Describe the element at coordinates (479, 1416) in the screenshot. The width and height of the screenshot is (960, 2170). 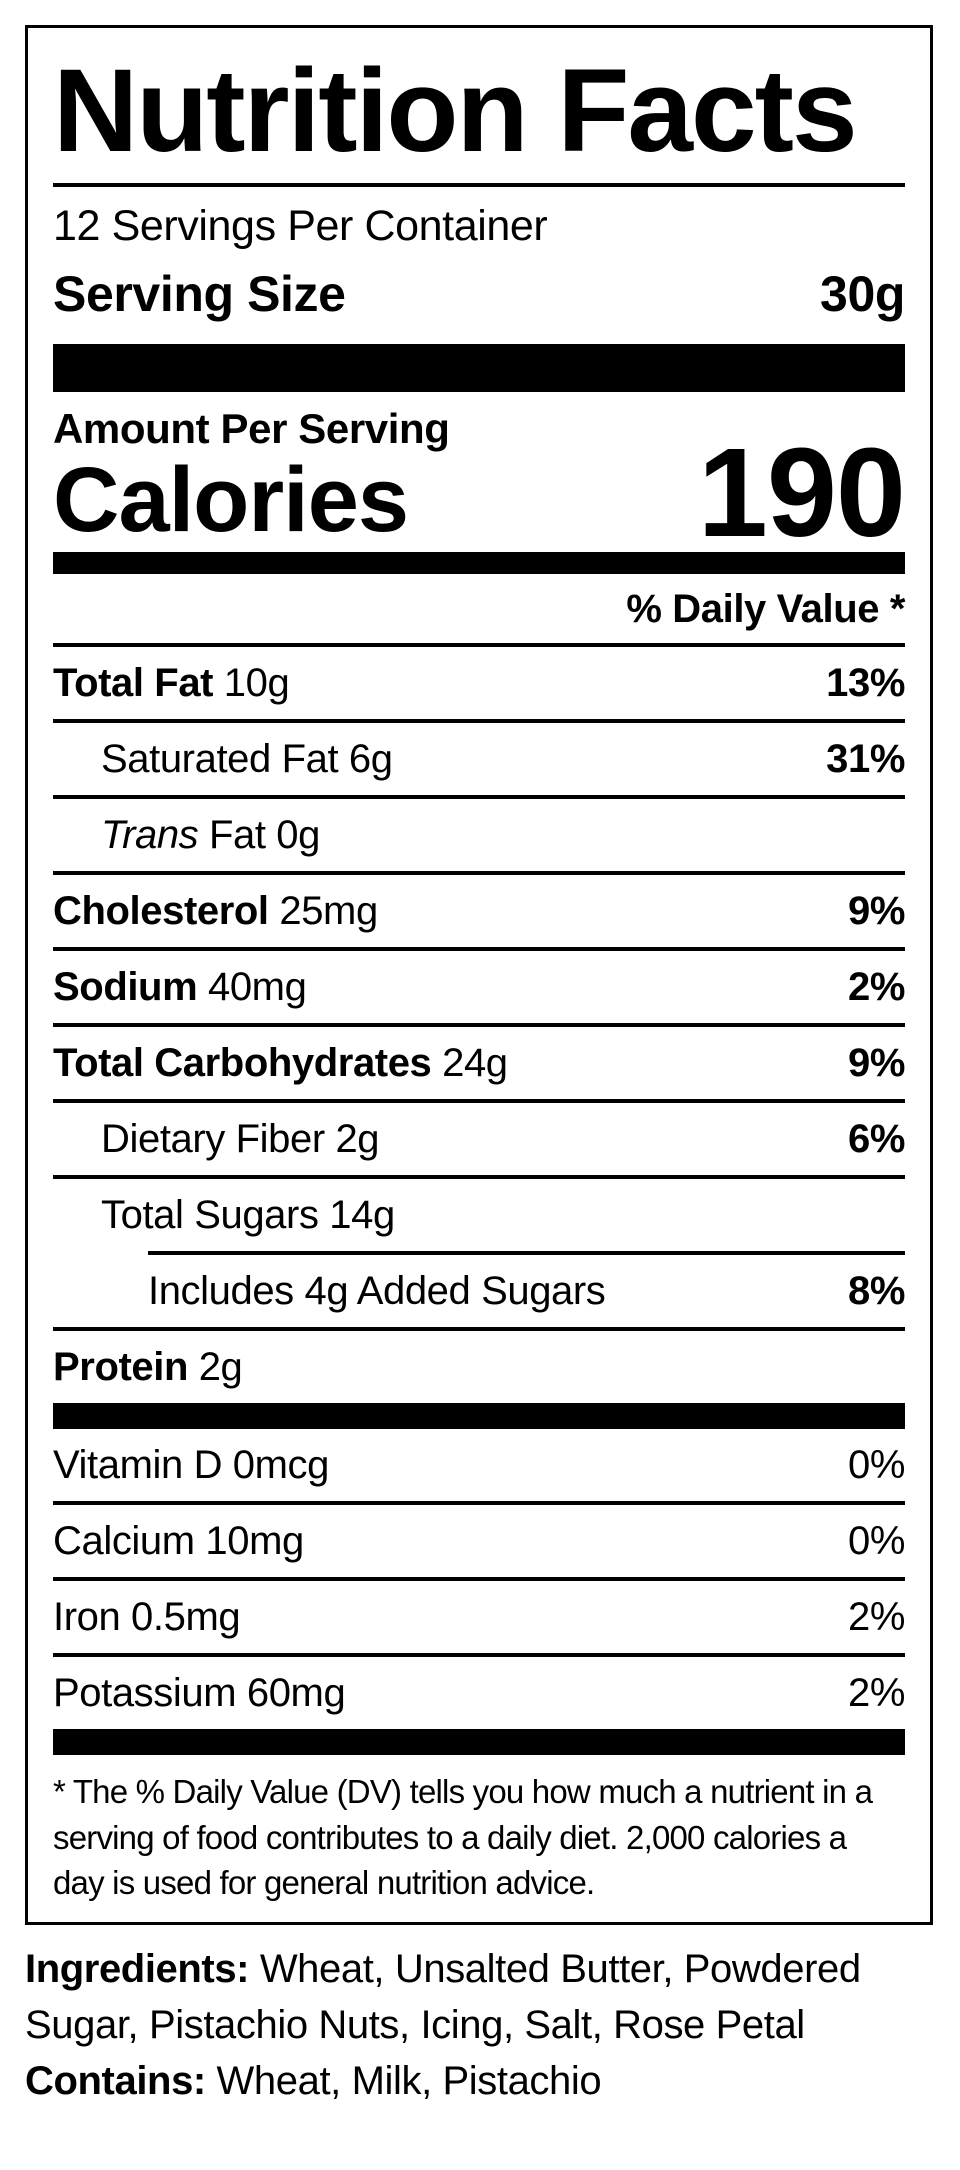
I see `separator-bar-protein` at that location.